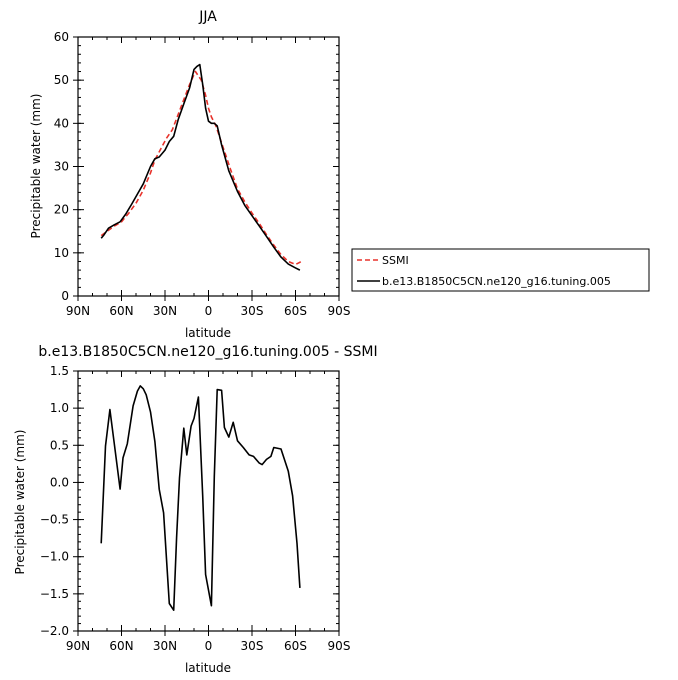  Describe the element at coordinates (209, 311) in the screenshot. I see `top-chart-x-tick-label: 0` at that location.